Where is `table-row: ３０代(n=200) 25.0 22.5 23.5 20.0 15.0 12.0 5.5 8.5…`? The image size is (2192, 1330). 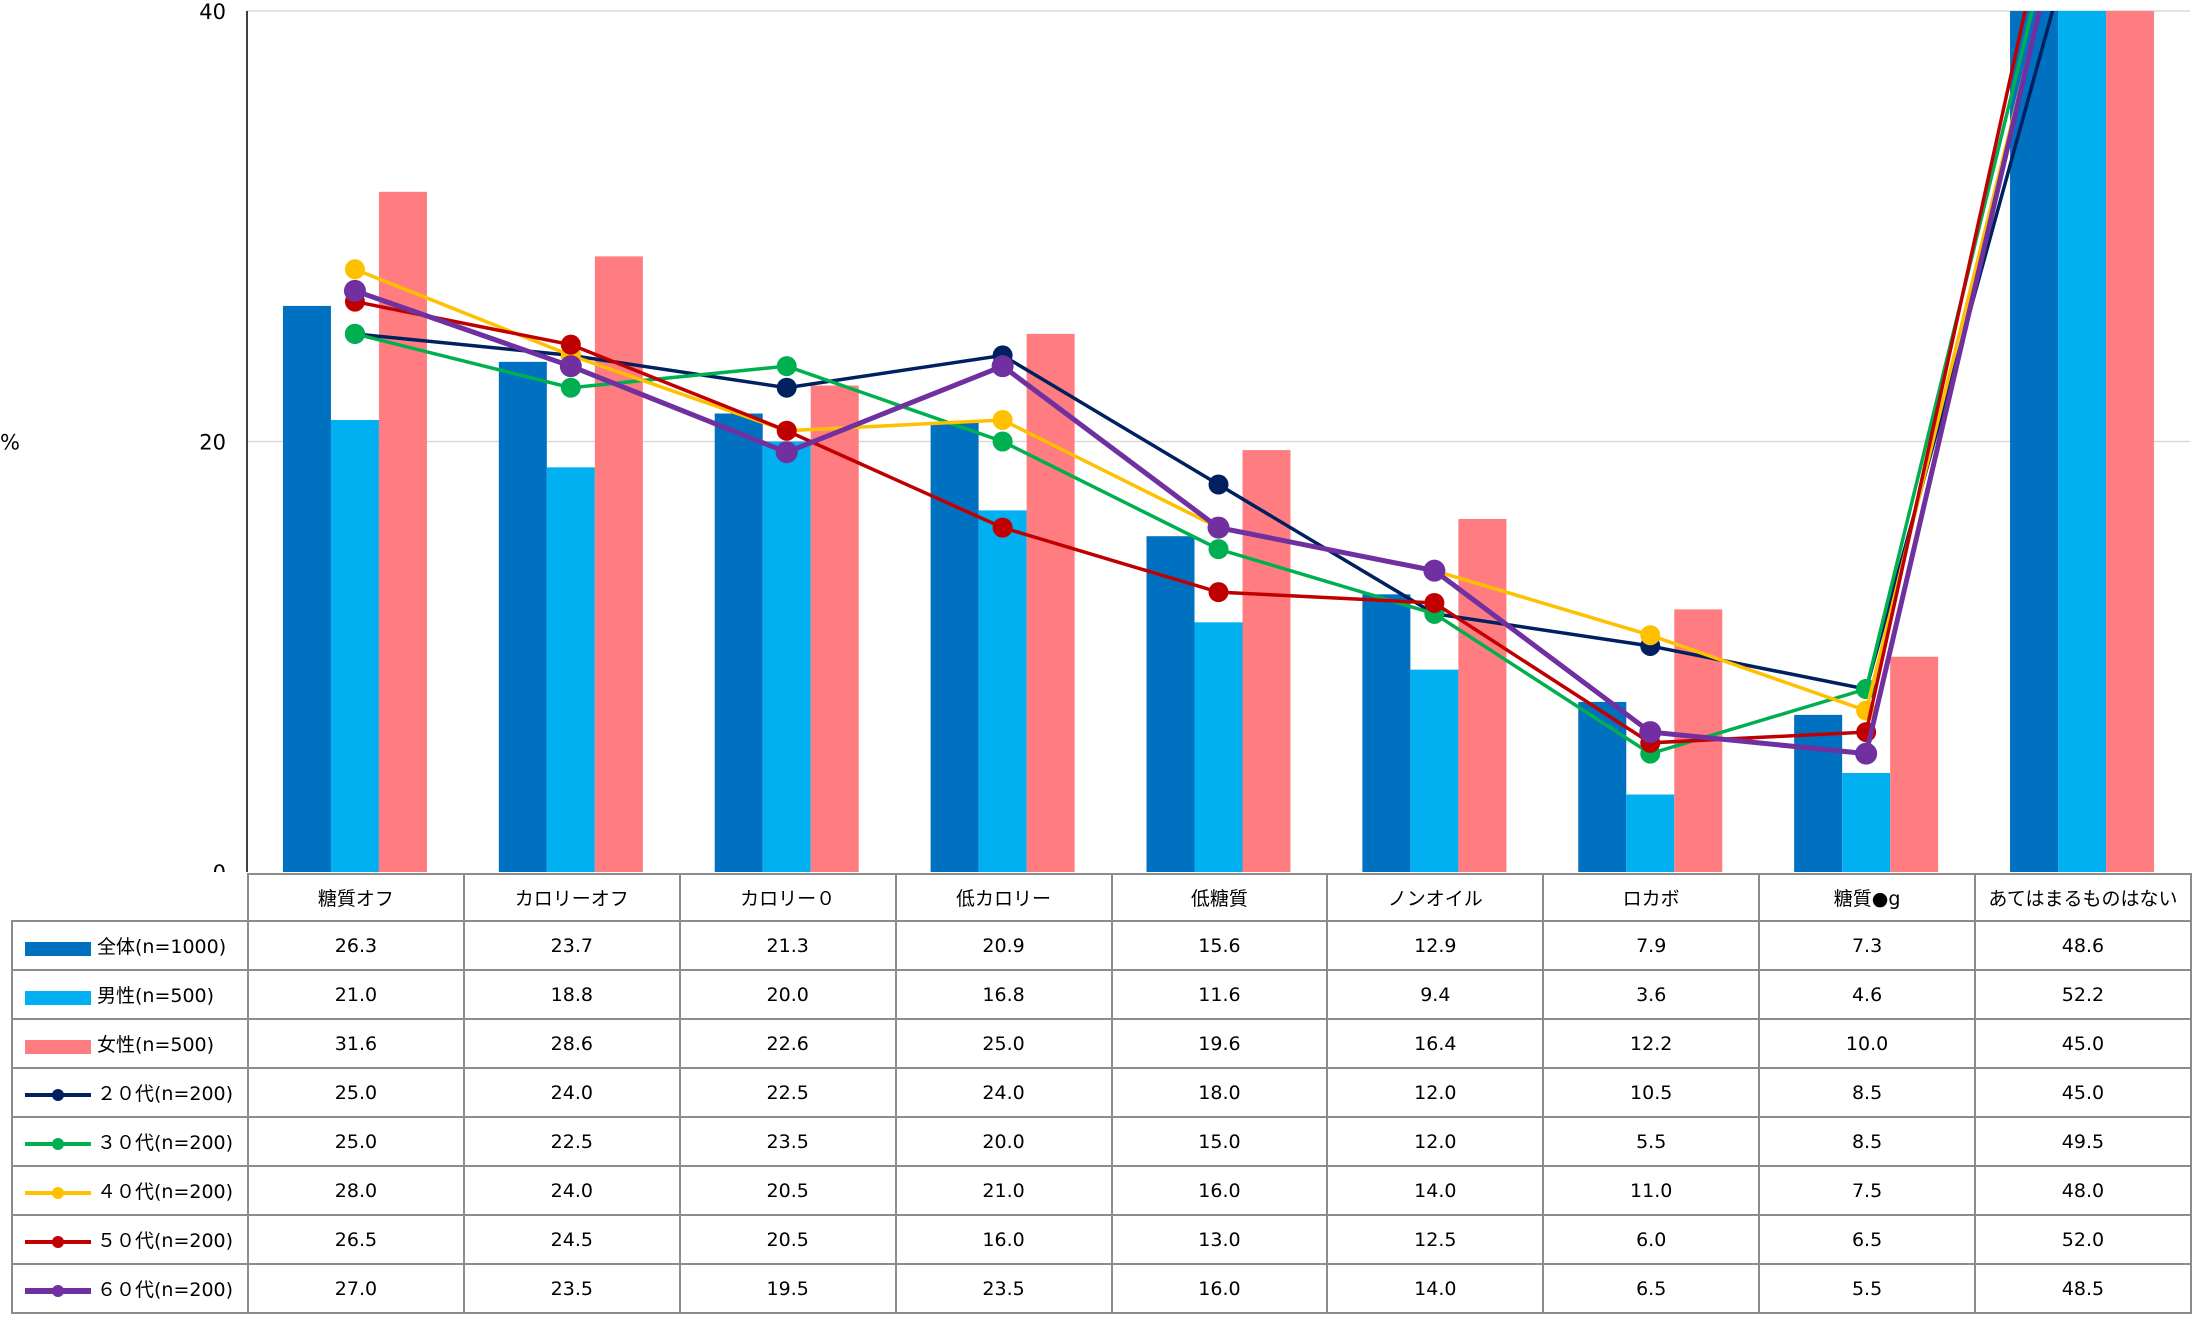
table-row: ３０代(n=200) 25.0 22.5 23.5 20.0 15.0 12.0 5.5 8.5… is located at coordinates (1101, 1141).